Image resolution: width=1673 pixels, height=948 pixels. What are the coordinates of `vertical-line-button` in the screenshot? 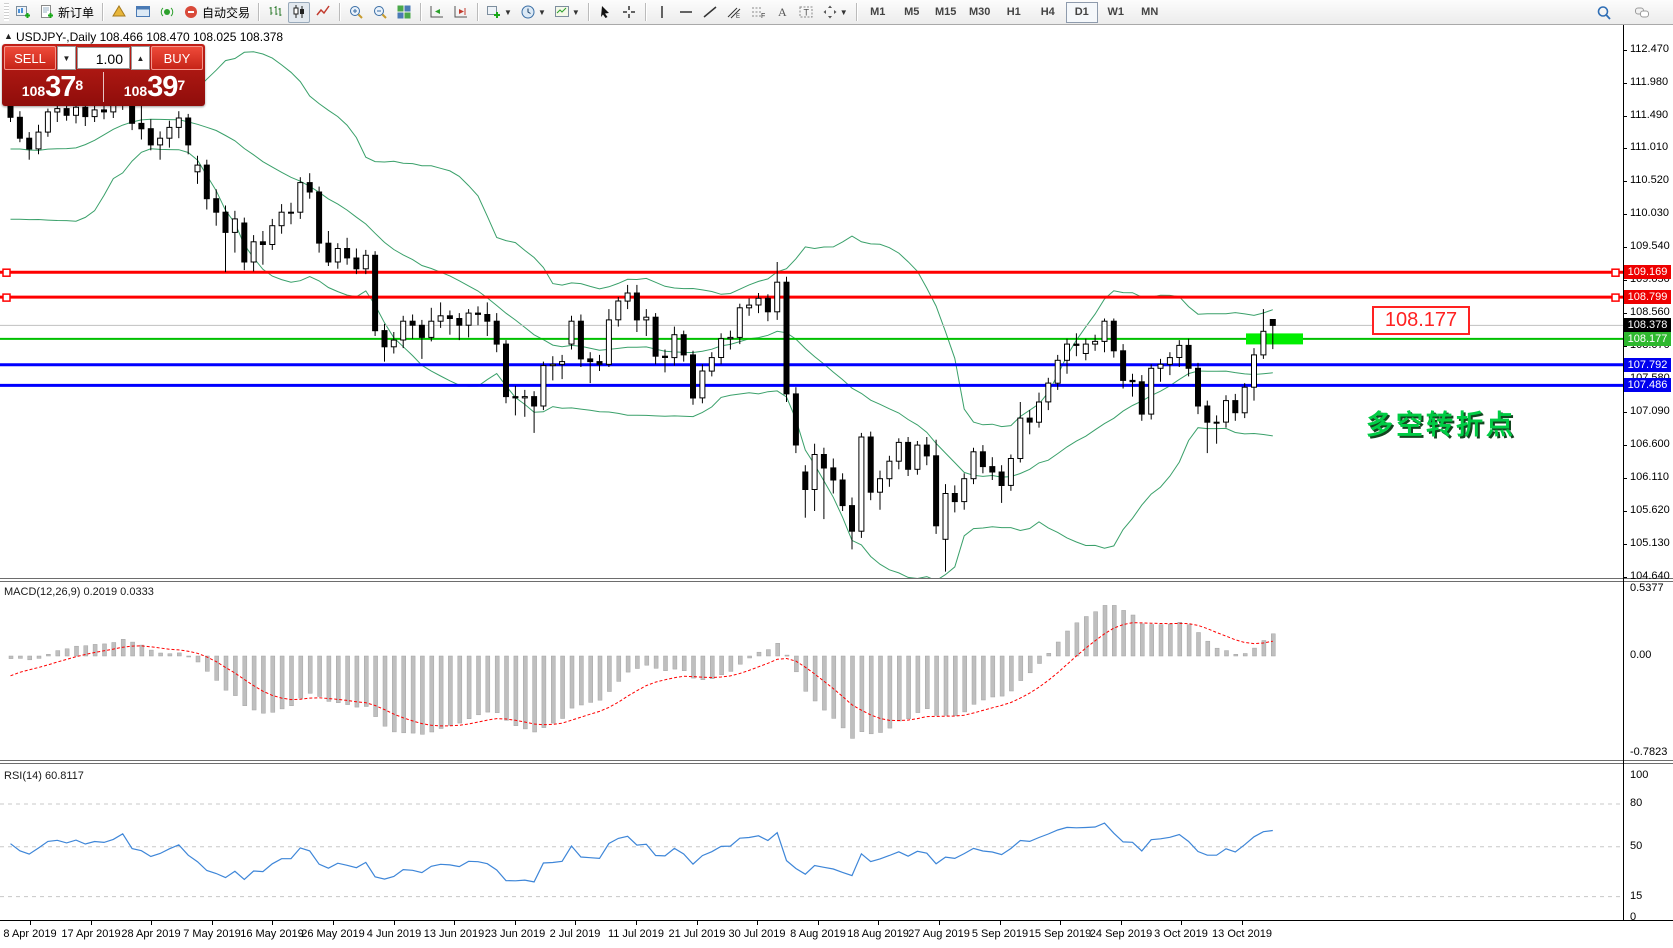 It's located at (662, 12).